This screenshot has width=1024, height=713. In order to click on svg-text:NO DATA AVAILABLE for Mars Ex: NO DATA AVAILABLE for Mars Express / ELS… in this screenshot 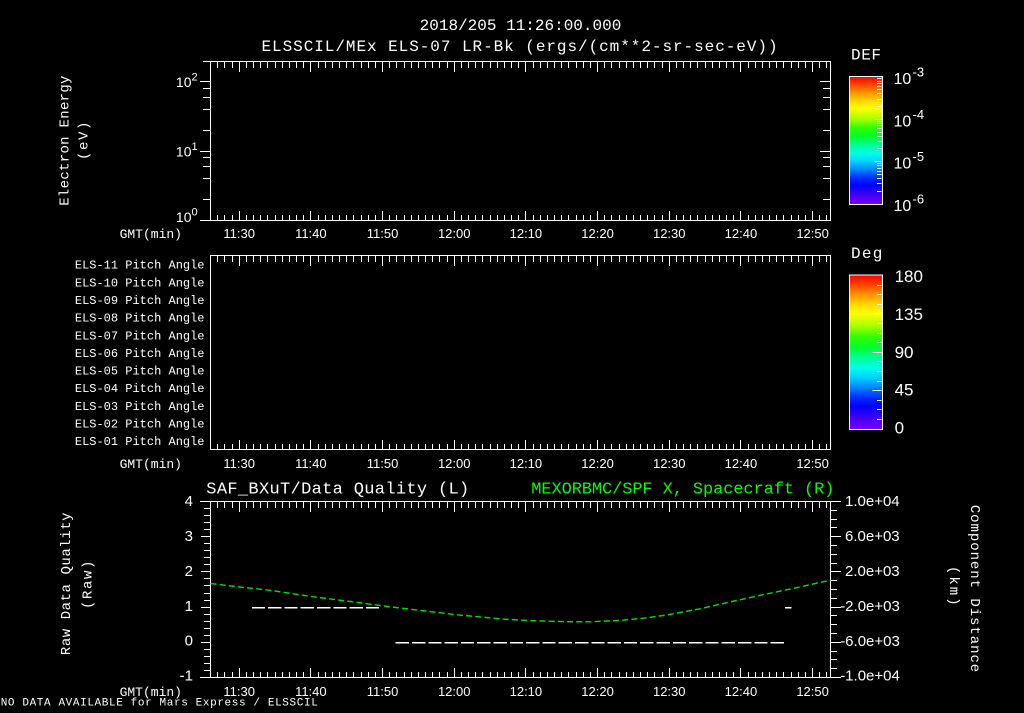, I will do `click(160, 703)`.